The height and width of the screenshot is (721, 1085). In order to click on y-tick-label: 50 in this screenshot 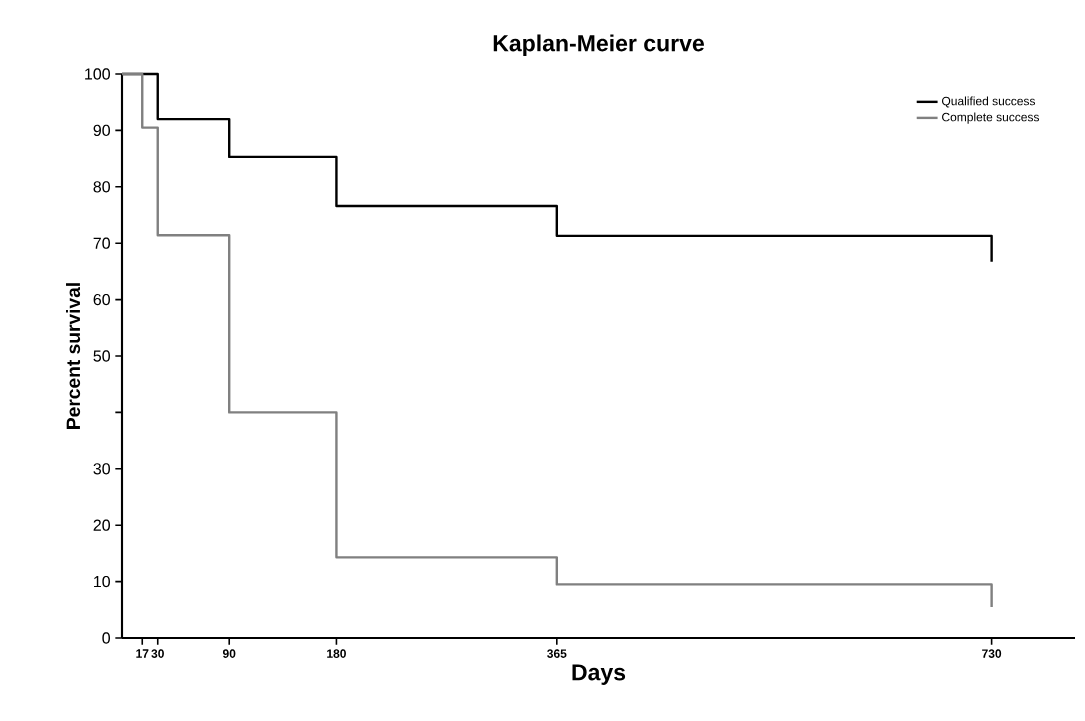, I will do `click(101, 356)`.